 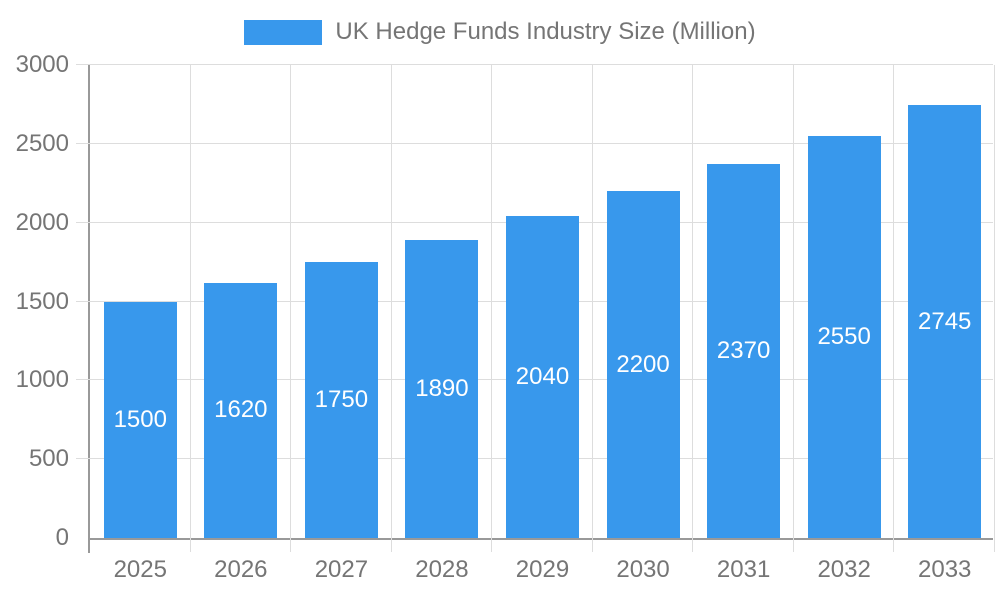 What do you see at coordinates (62, 537) in the screenshot?
I see `y-tick-label: 0` at bounding box center [62, 537].